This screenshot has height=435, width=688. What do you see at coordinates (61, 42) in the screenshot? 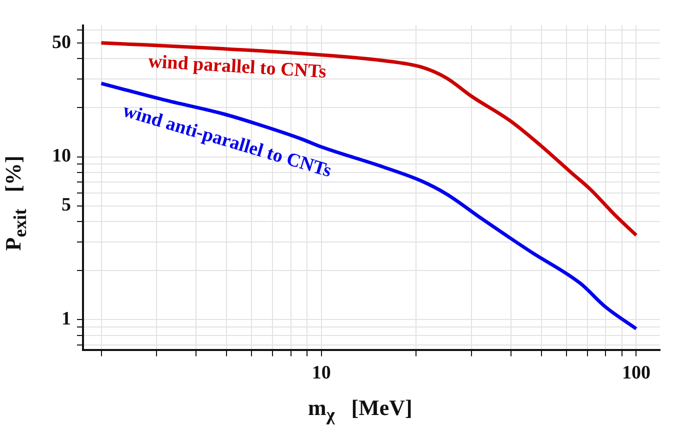
I see `y-tick-label: 50` at bounding box center [61, 42].